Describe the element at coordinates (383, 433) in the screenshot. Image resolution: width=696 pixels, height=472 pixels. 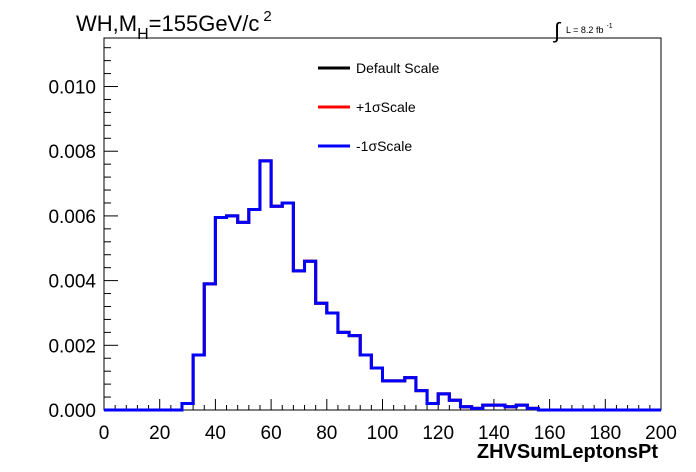
I see `x-tick-label: 100` at that location.